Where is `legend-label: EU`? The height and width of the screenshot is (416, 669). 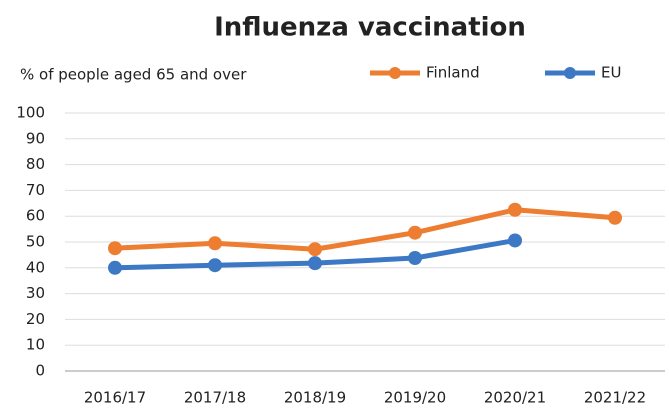 legend-label: EU is located at coordinates (611, 73).